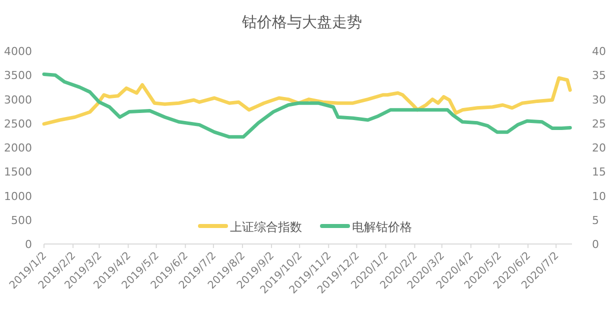  Describe the element at coordinates (266, 227) in the screenshot. I see `legend-label: 上证综合指数` at that location.